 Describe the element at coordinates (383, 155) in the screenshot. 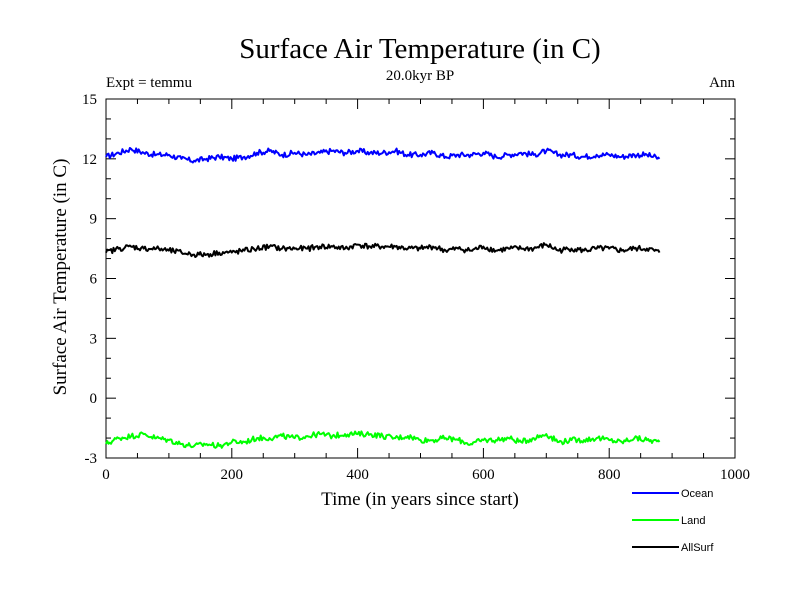

I see `series-line-ocean` at that location.